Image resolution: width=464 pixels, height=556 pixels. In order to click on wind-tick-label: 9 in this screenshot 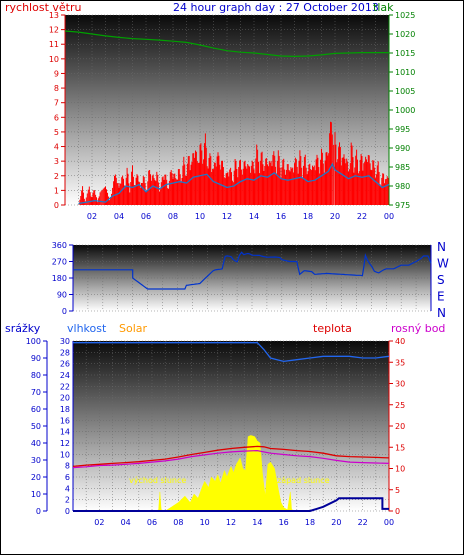, I will do `click(56, 73)`.